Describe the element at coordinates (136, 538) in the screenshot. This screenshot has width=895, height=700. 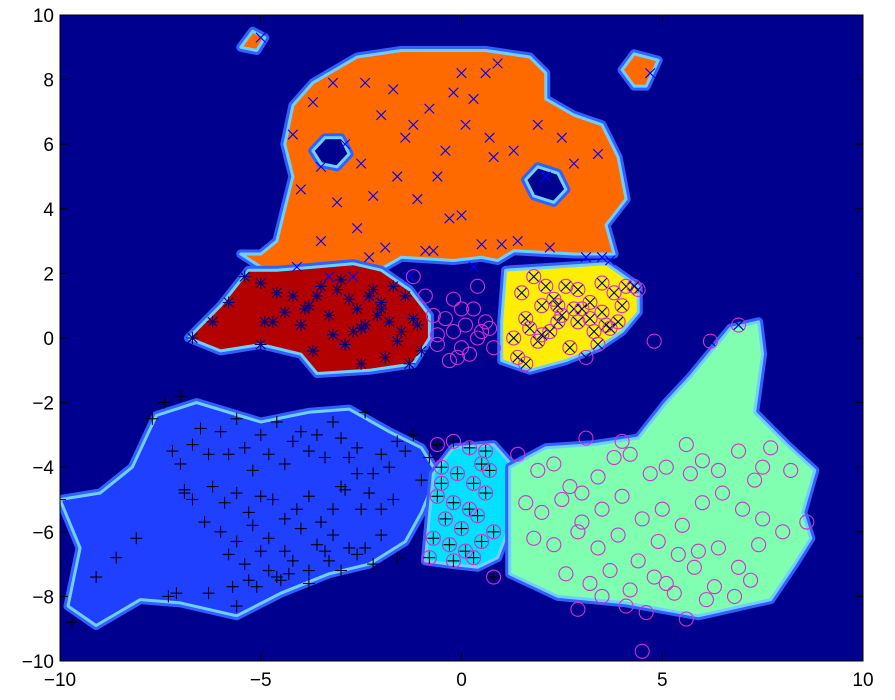
I see `point-+-4-4` at that location.